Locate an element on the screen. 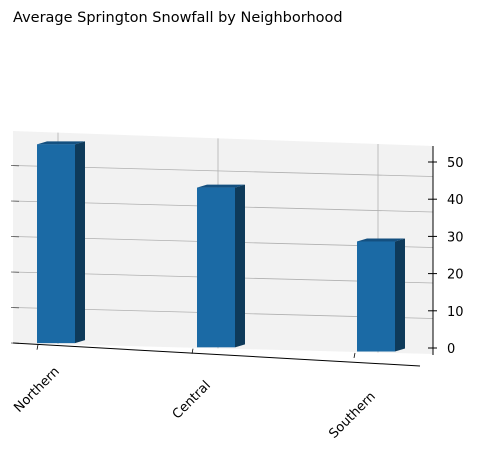 The width and height of the screenshot is (486, 455). y-tick-label: 0 is located at coordinates (451, 349).